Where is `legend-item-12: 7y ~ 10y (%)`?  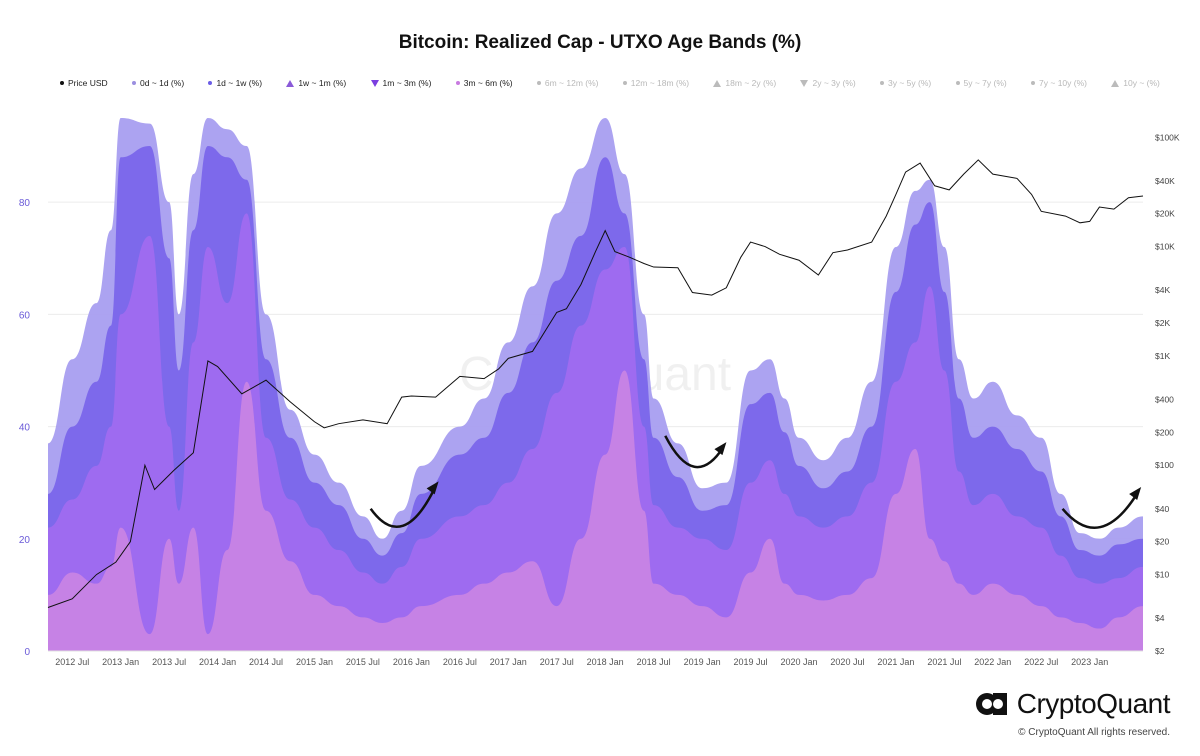
legend-item-12: 7y ~ 10y (%) is located at coordinates (1059, 83).